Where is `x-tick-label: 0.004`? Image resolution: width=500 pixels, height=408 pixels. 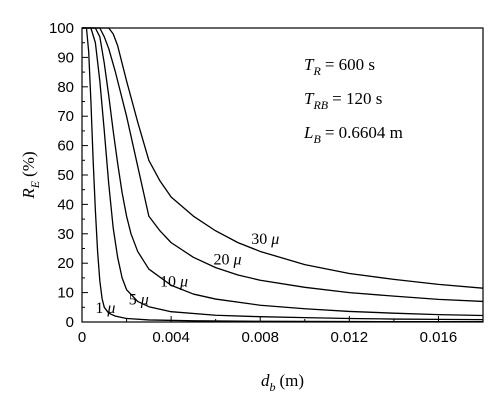
x-tick-label: 0.004 is located at coordinates (171, 337).